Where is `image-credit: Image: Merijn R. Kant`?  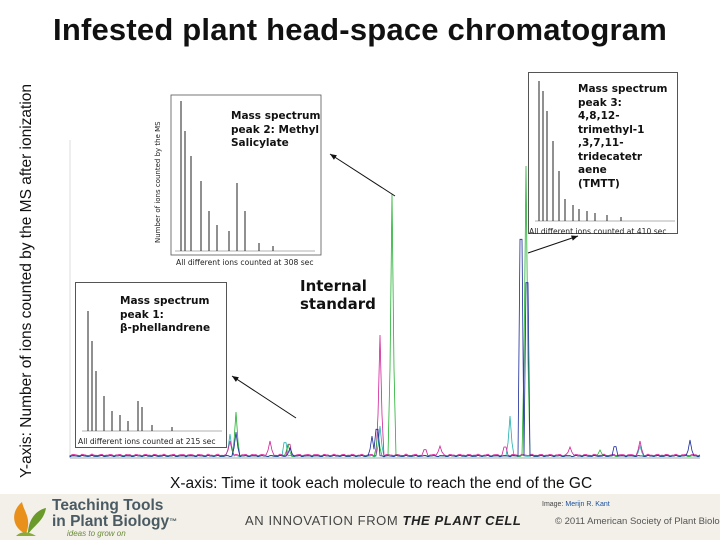
image-credit: Image: Merijn R. Kant is located at coordinates (576, 504).